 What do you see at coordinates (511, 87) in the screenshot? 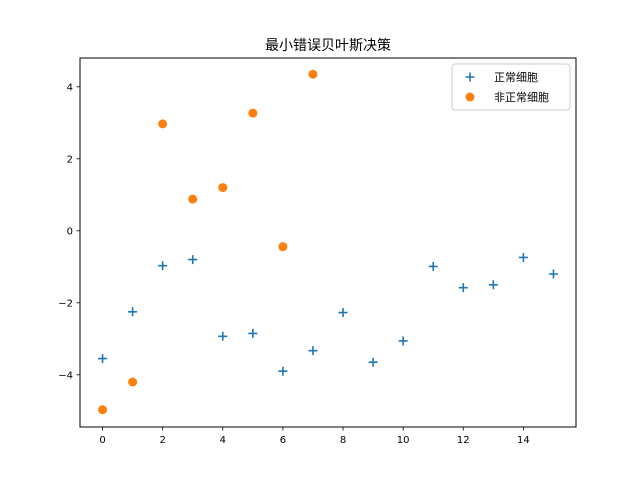
I see `legend-box` at bounding box center [511, 87].